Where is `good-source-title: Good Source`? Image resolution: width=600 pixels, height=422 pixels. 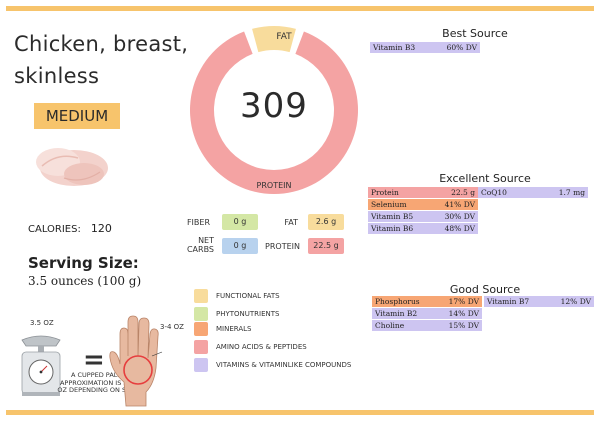 good-source-title: Good Source is located at coordinates (485, 289).